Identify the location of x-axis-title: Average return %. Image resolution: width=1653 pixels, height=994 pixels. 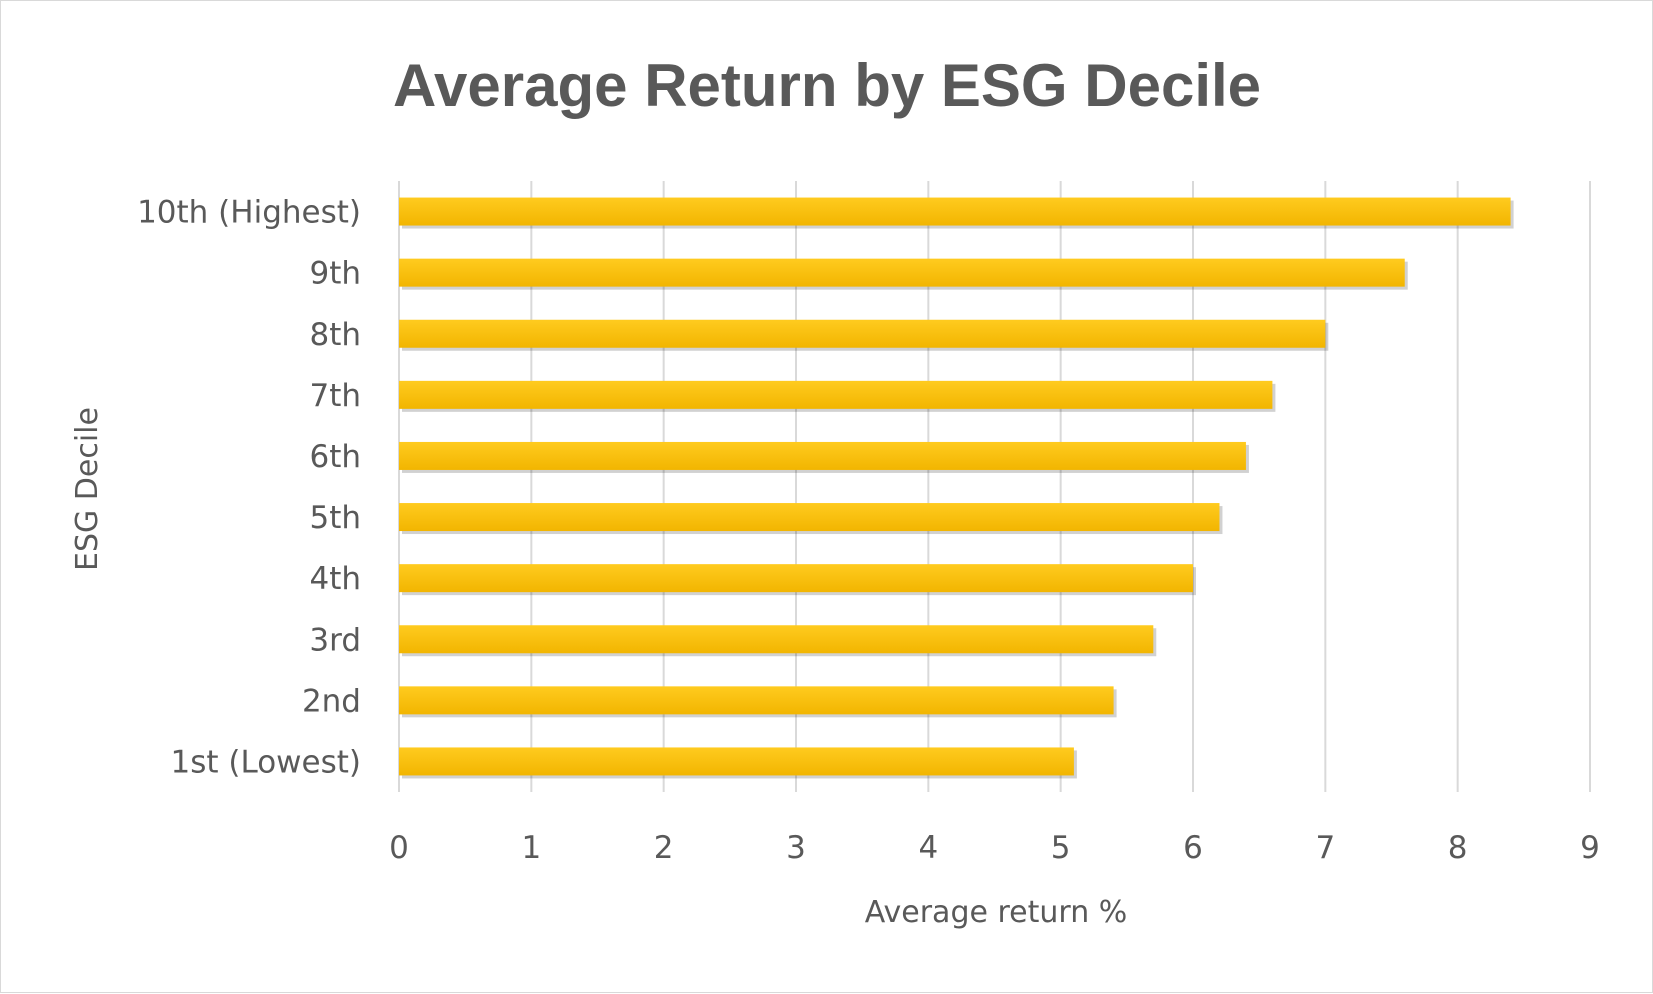
(996, 912).